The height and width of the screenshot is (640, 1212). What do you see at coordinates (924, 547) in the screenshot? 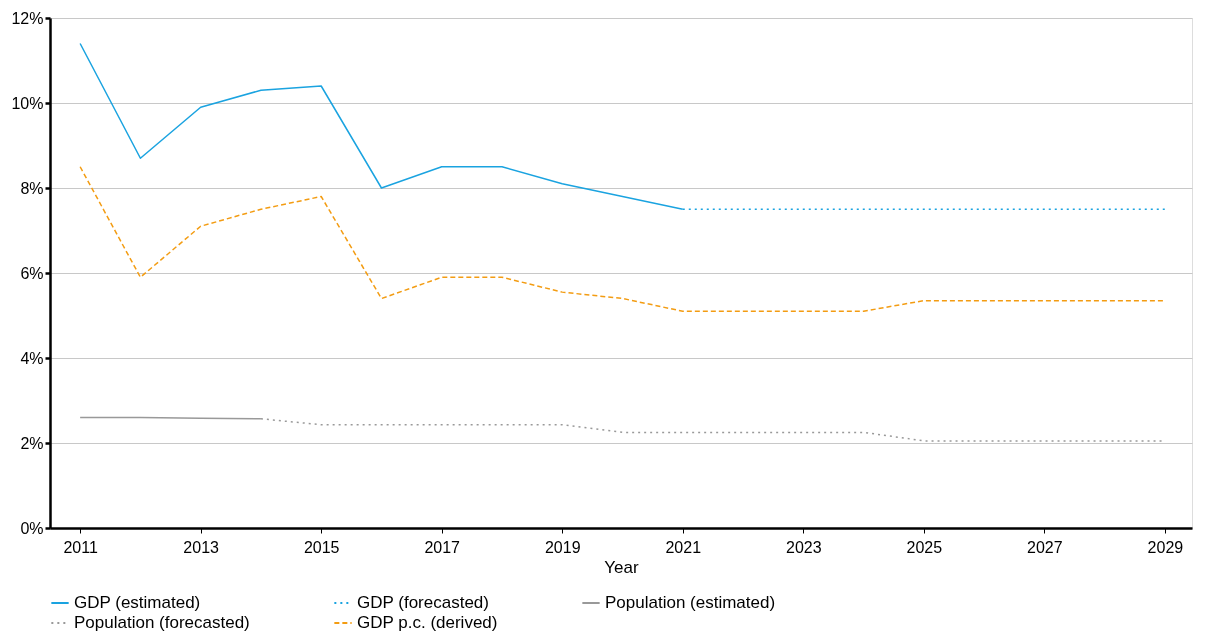
I see `x-tick-label: 2025` at bounding box center [924, 547].